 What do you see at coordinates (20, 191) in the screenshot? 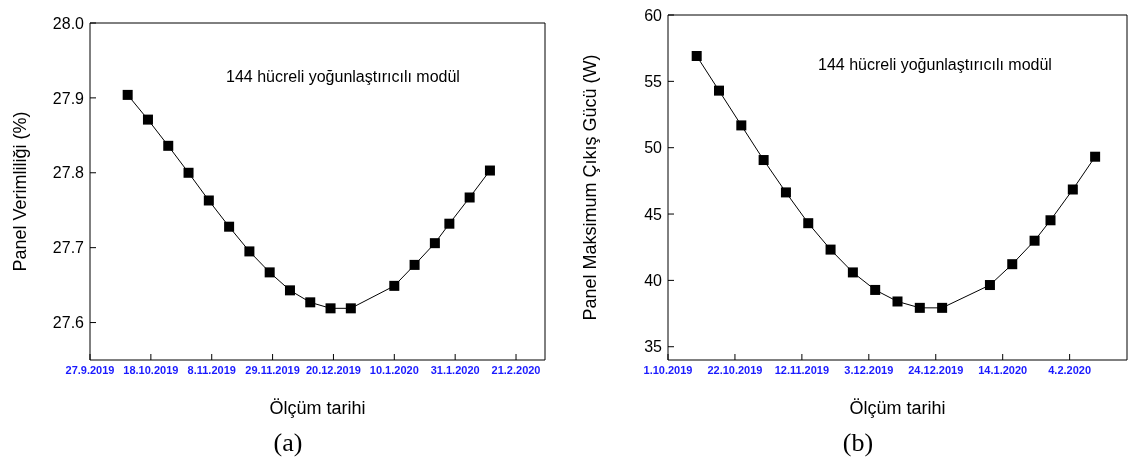
I see `y-axis-title: Panel Verimliliği (%)` at bounding box center [20, 191].